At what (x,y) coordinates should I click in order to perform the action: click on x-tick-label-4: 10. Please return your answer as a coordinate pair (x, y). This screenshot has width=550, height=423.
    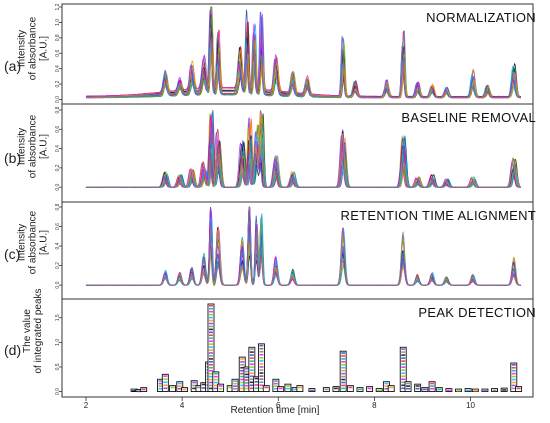
    Looking at the image, I should click on (470, 405).